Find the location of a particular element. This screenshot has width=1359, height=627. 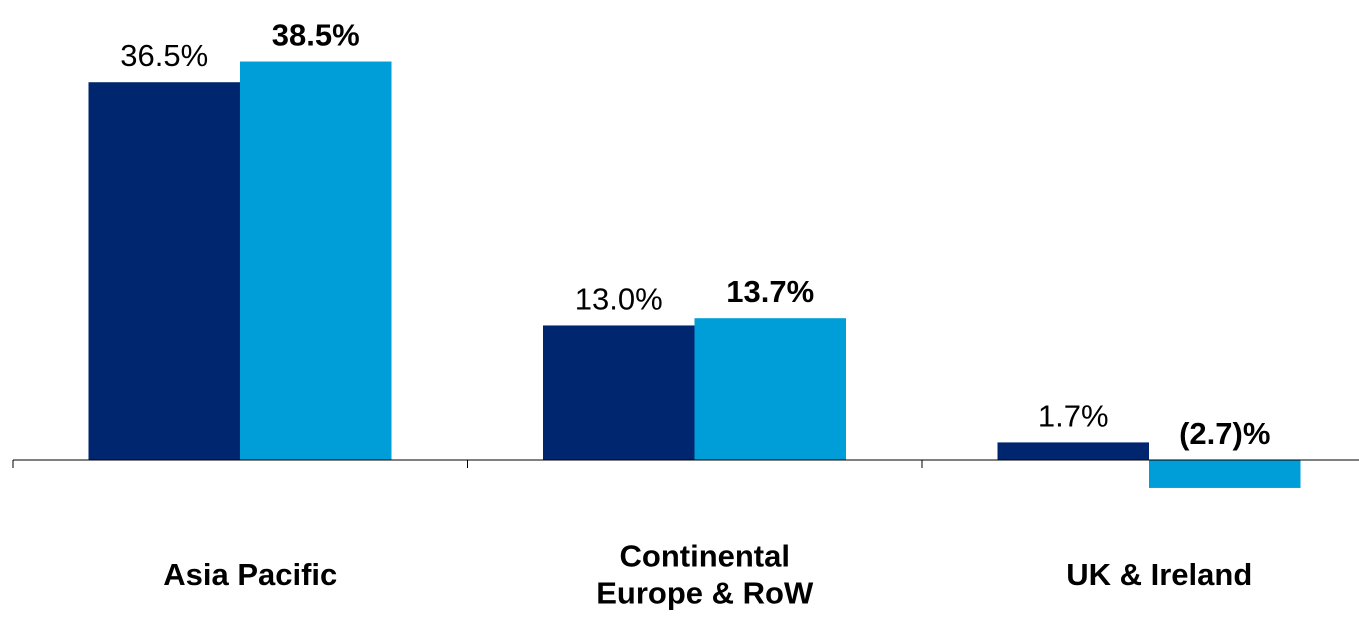

data-label-1-series-1: 13.7% is located at coordinates (770, 291).